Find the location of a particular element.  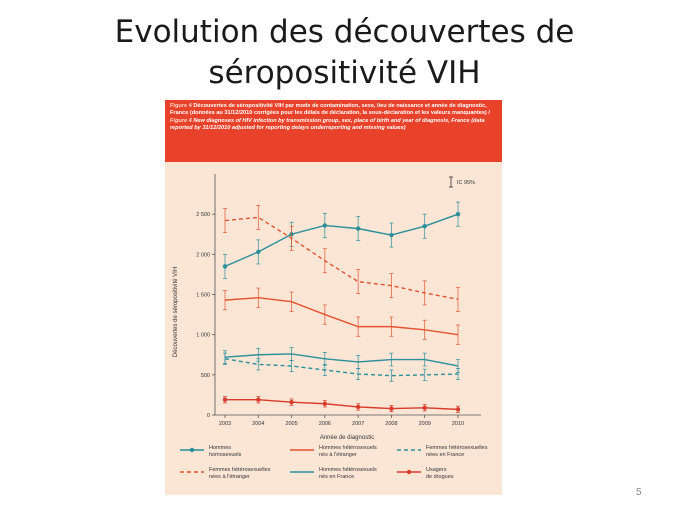

x-axis-label: Année de diagnostic is located at coordinates (347, 438).